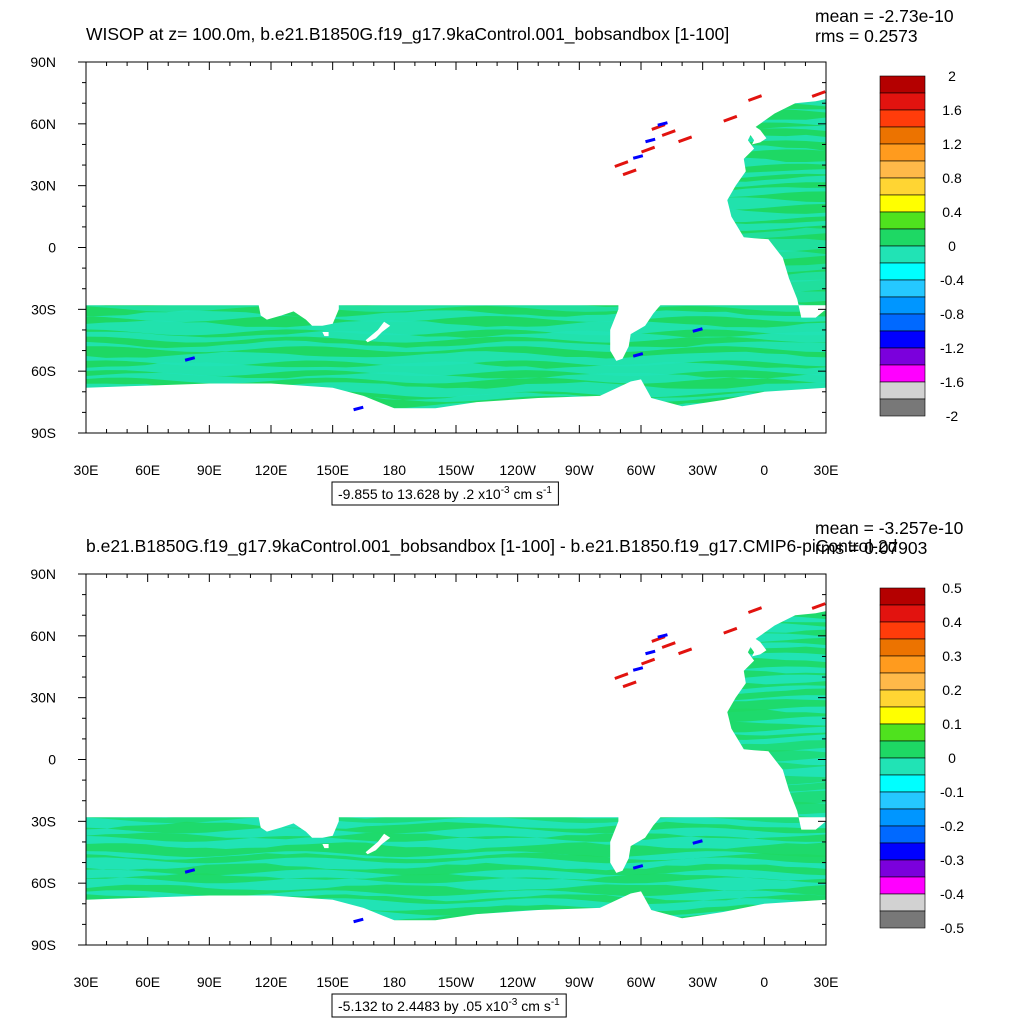 This screenshot has width=1024, height=1024. What do you see at coordinates (517, 470) in the screenshot?
I see `x-tick-label: 120W` at bounding box center [517, 470].